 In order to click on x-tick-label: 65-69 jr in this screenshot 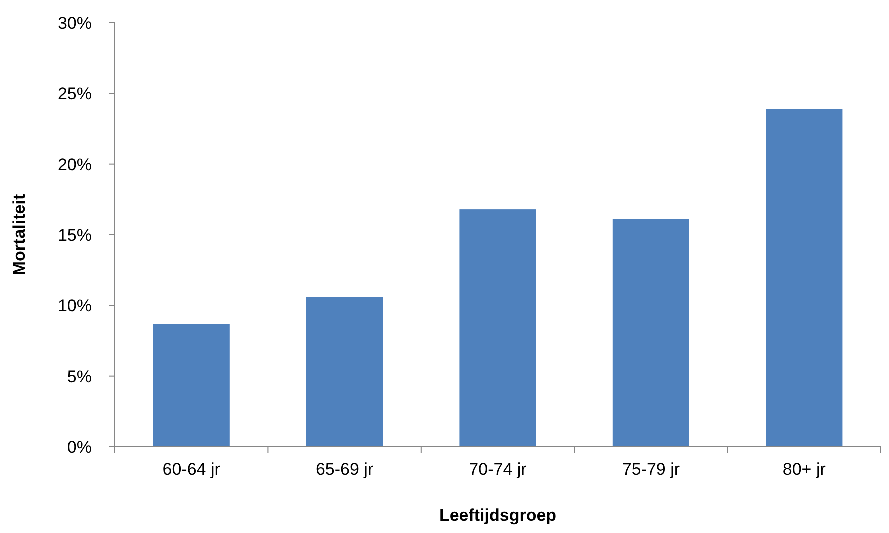, I will do `click(345, 469)`.